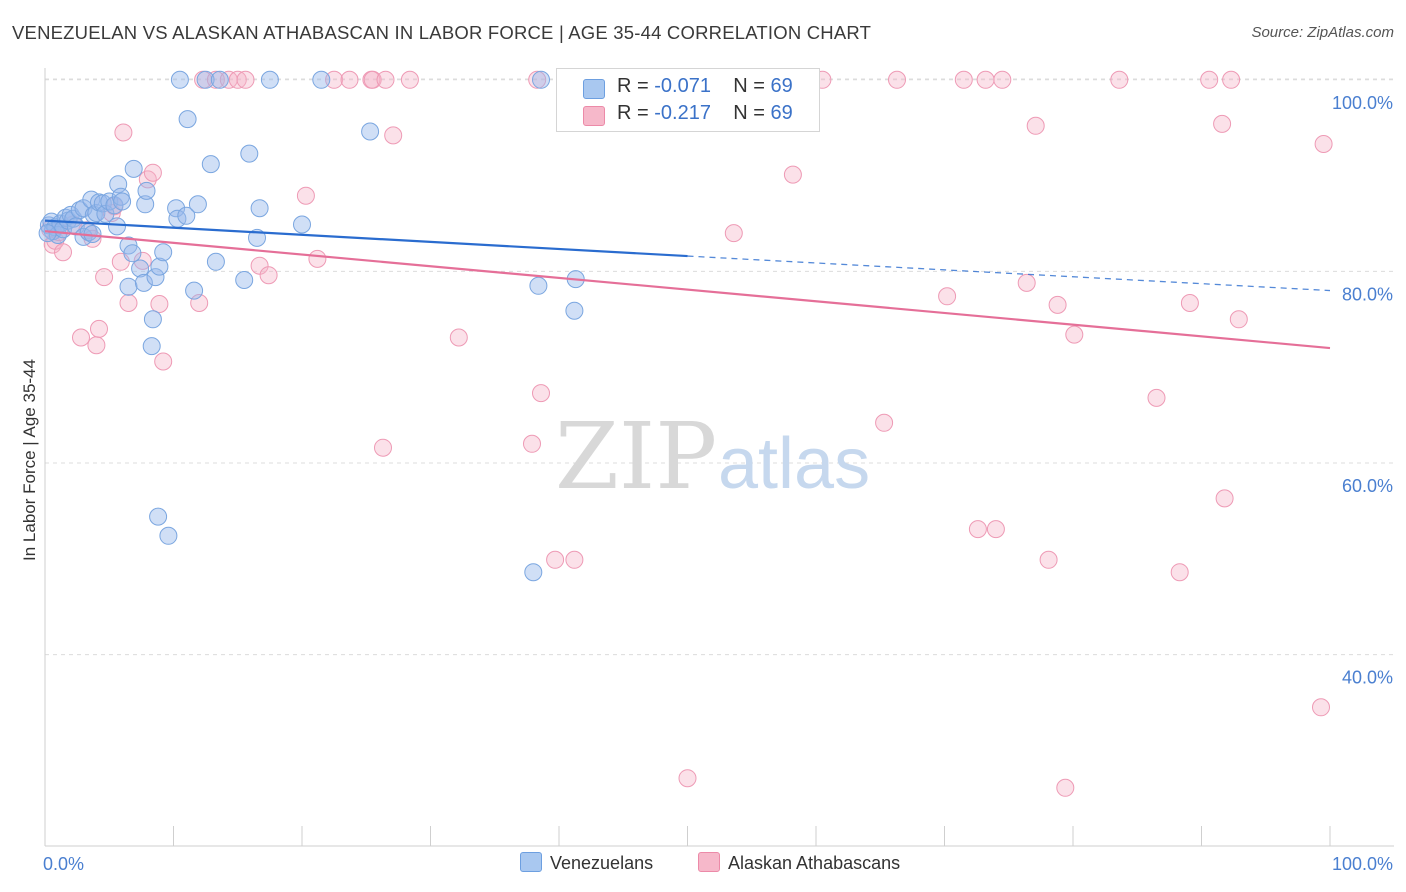 This screenshot has width=1406, height=892. I want to click on legend-item-athabascans: Alaskan Athabascans, so click(799, 863).